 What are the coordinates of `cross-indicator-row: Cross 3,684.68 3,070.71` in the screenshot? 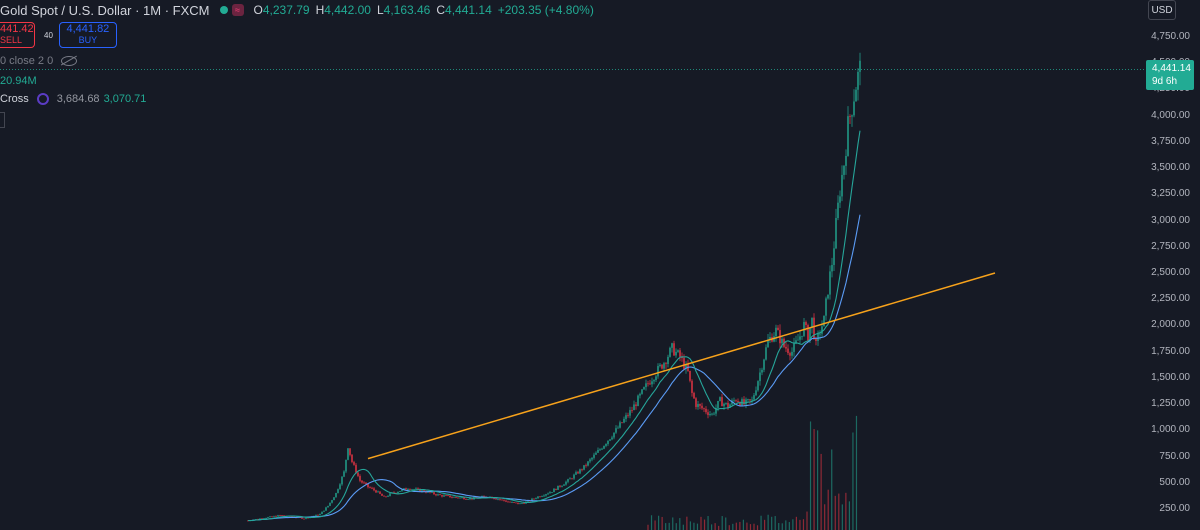 It's located at (73, 99).